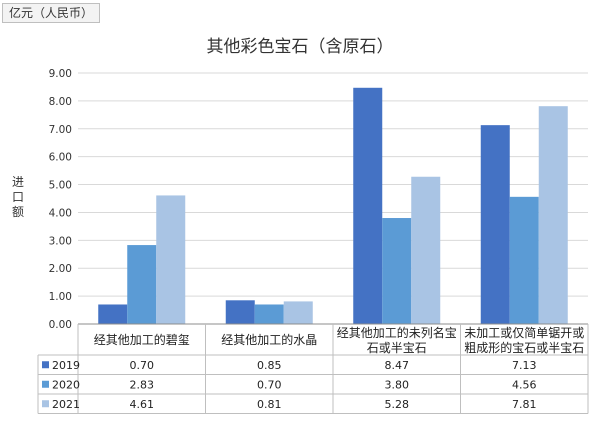 Image resolution: width=600 pixels, height=424 pixels. Describe the element at coordinates (51, 13) in the screenshot. I see `unit-label: 亿元（人民币）` at that location.